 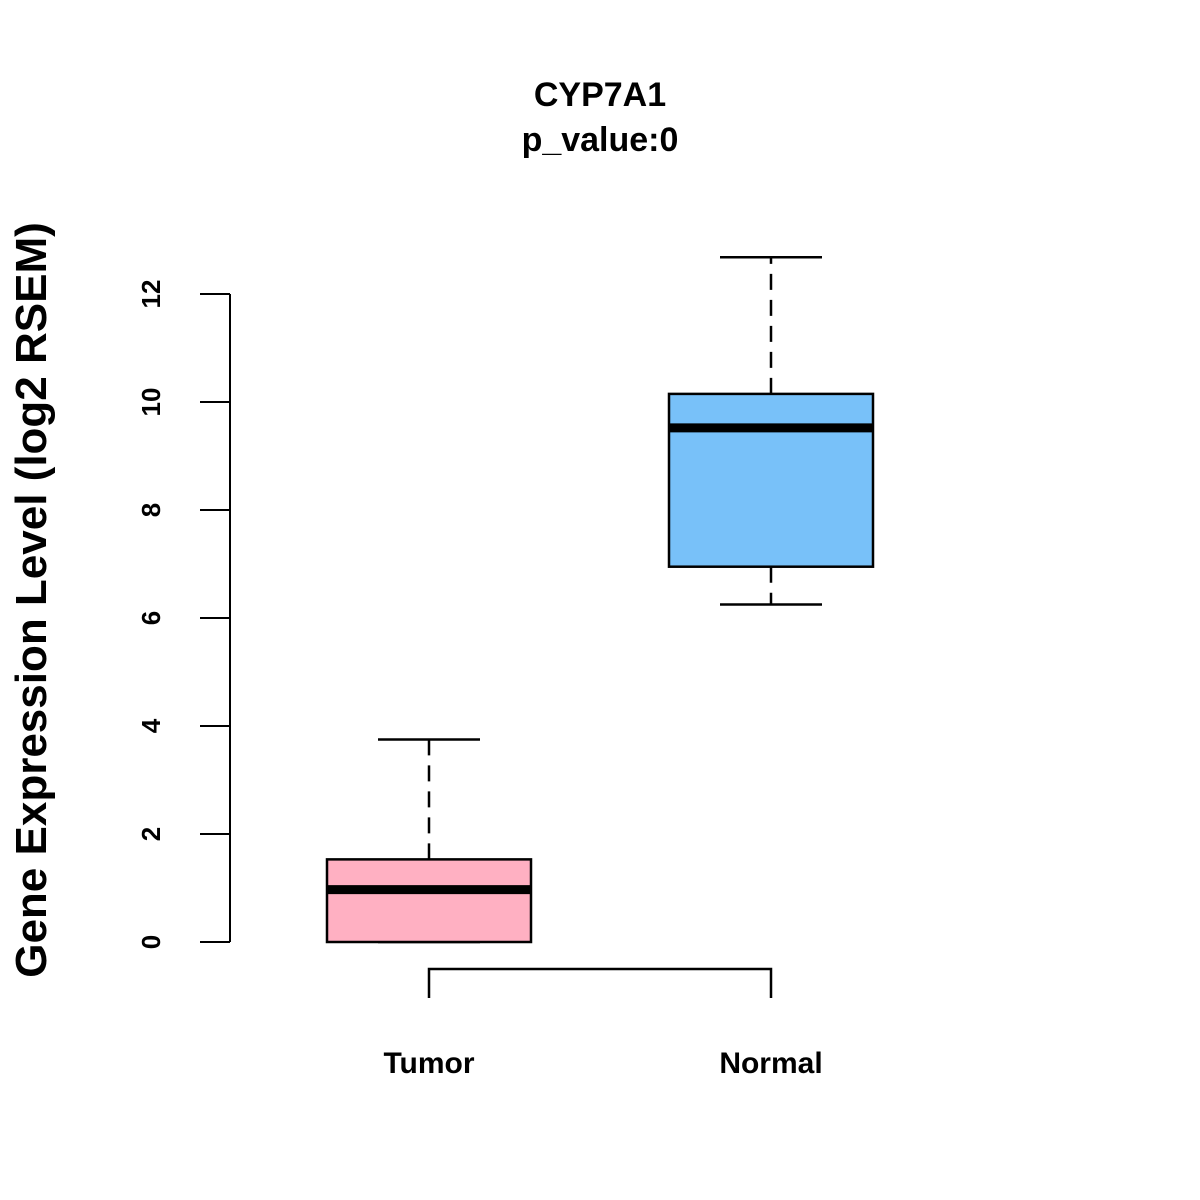 I want to click on box-tumor, so click(x=429, y=841).